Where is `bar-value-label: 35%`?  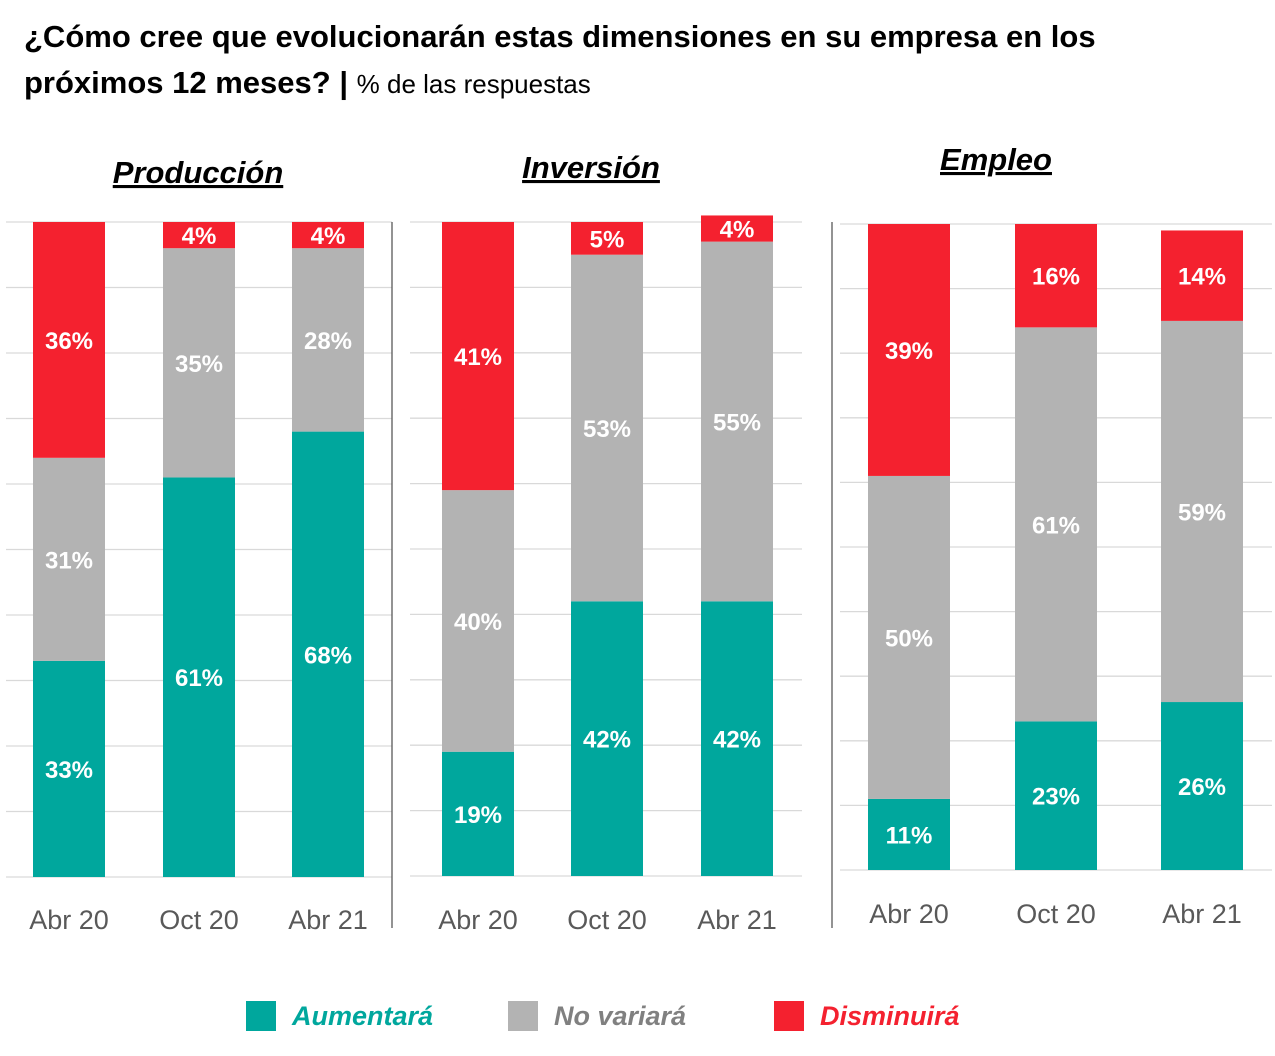
bar-value-label: 35% is located at coordinates (199, 364).